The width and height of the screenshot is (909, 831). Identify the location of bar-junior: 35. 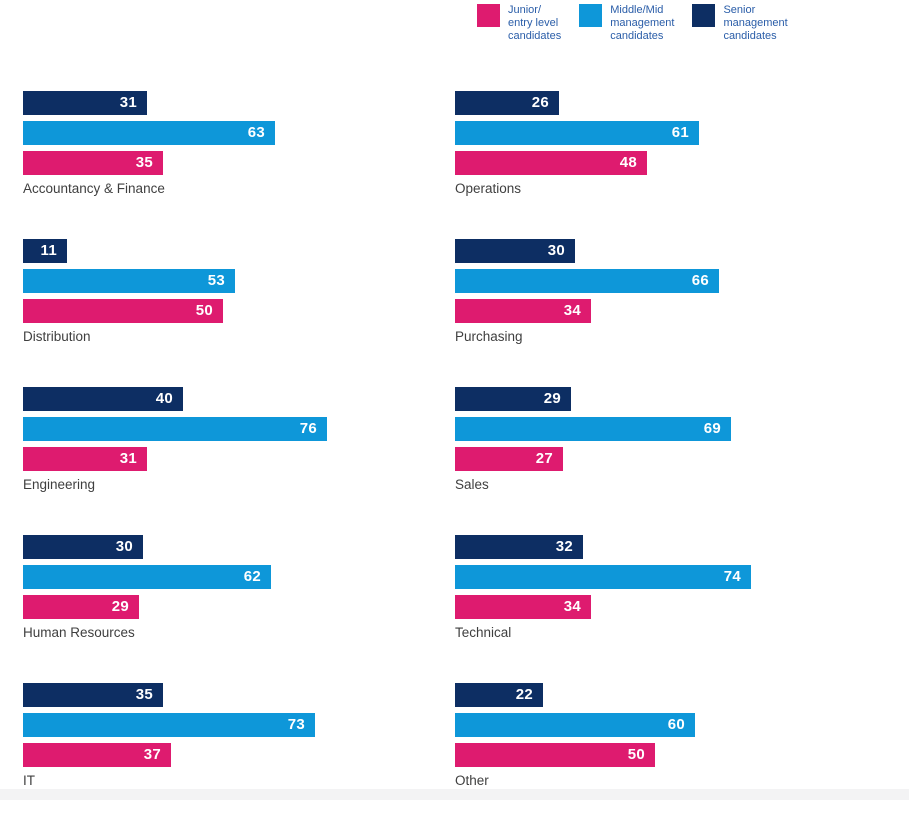
(93, 163).